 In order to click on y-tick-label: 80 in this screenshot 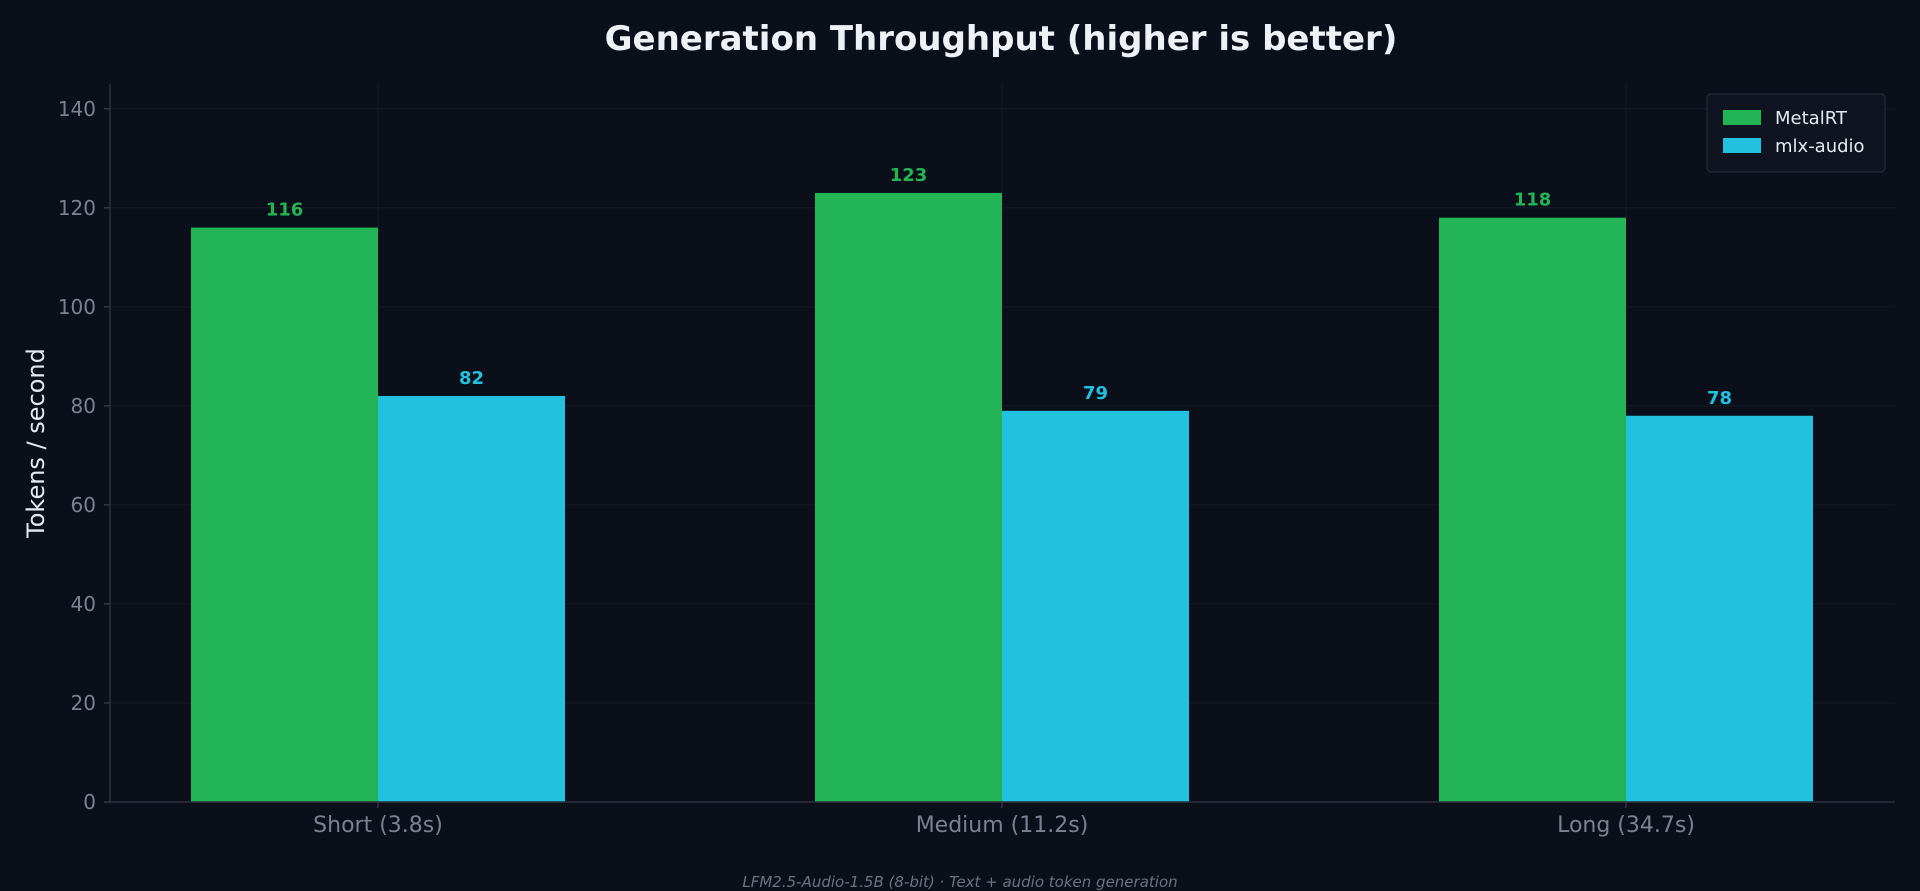, I will do `click(83, 406)`.